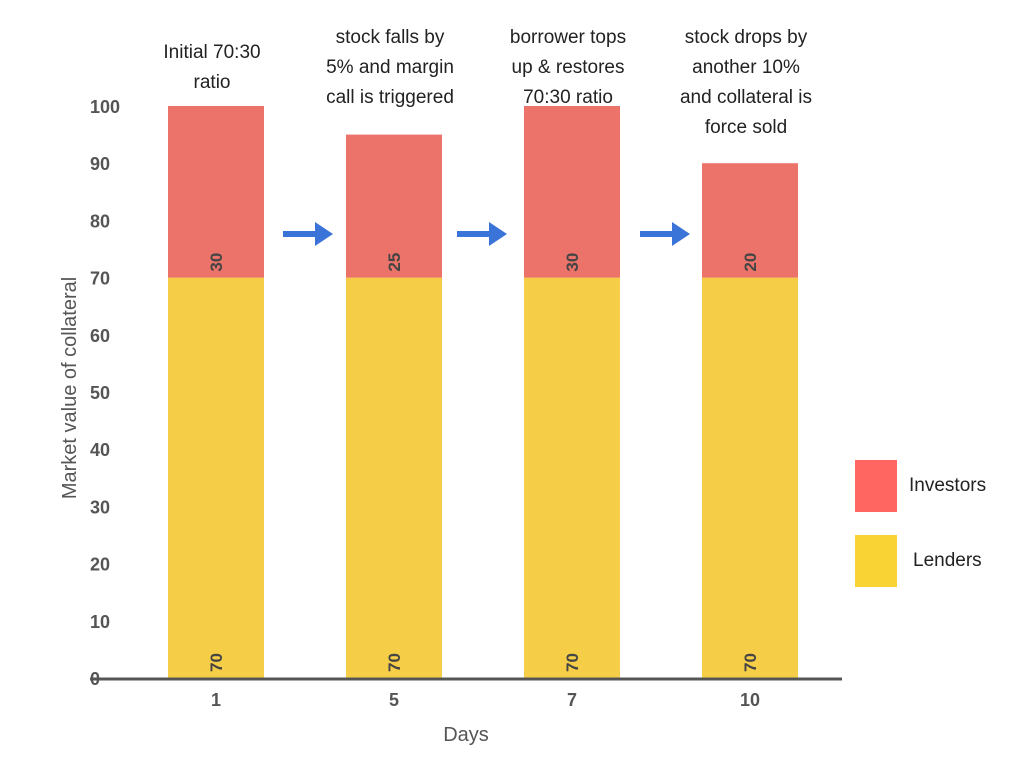  Describe the element at coordinates (100, 450) in the screenshot. I see `y-tick-label: 40` at that location.